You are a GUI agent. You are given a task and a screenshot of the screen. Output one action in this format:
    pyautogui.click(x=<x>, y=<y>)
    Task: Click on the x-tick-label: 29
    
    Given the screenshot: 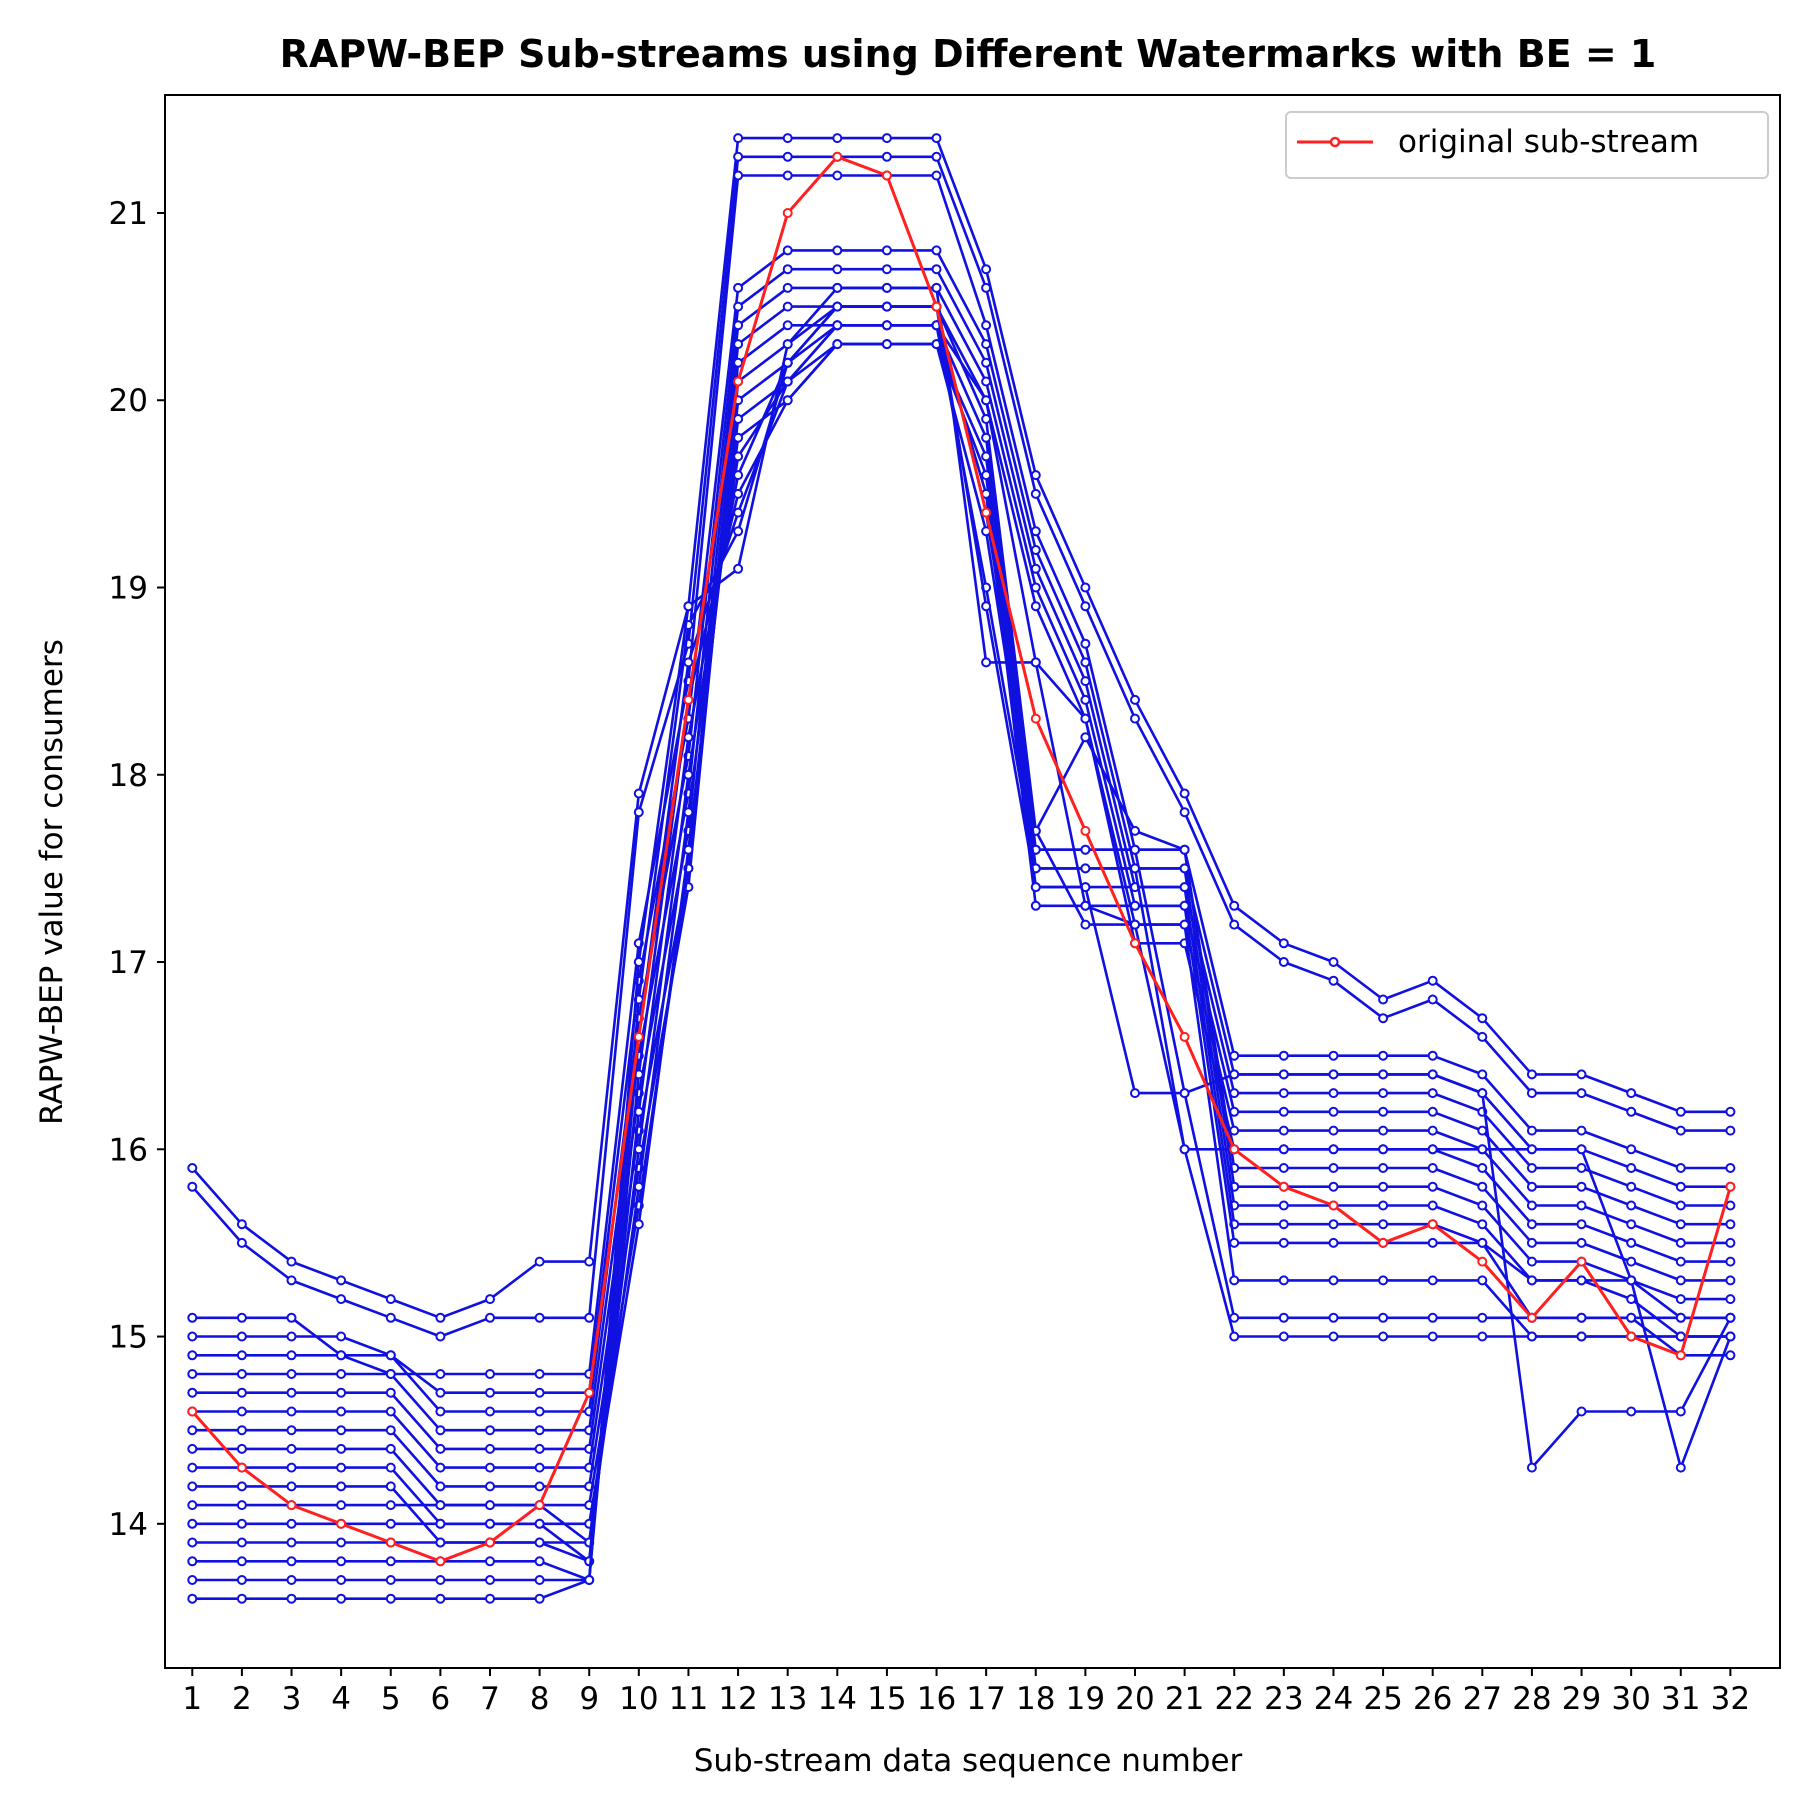 What is the action you would take?
    pyautogui.click(x=1581, y=1699)
    